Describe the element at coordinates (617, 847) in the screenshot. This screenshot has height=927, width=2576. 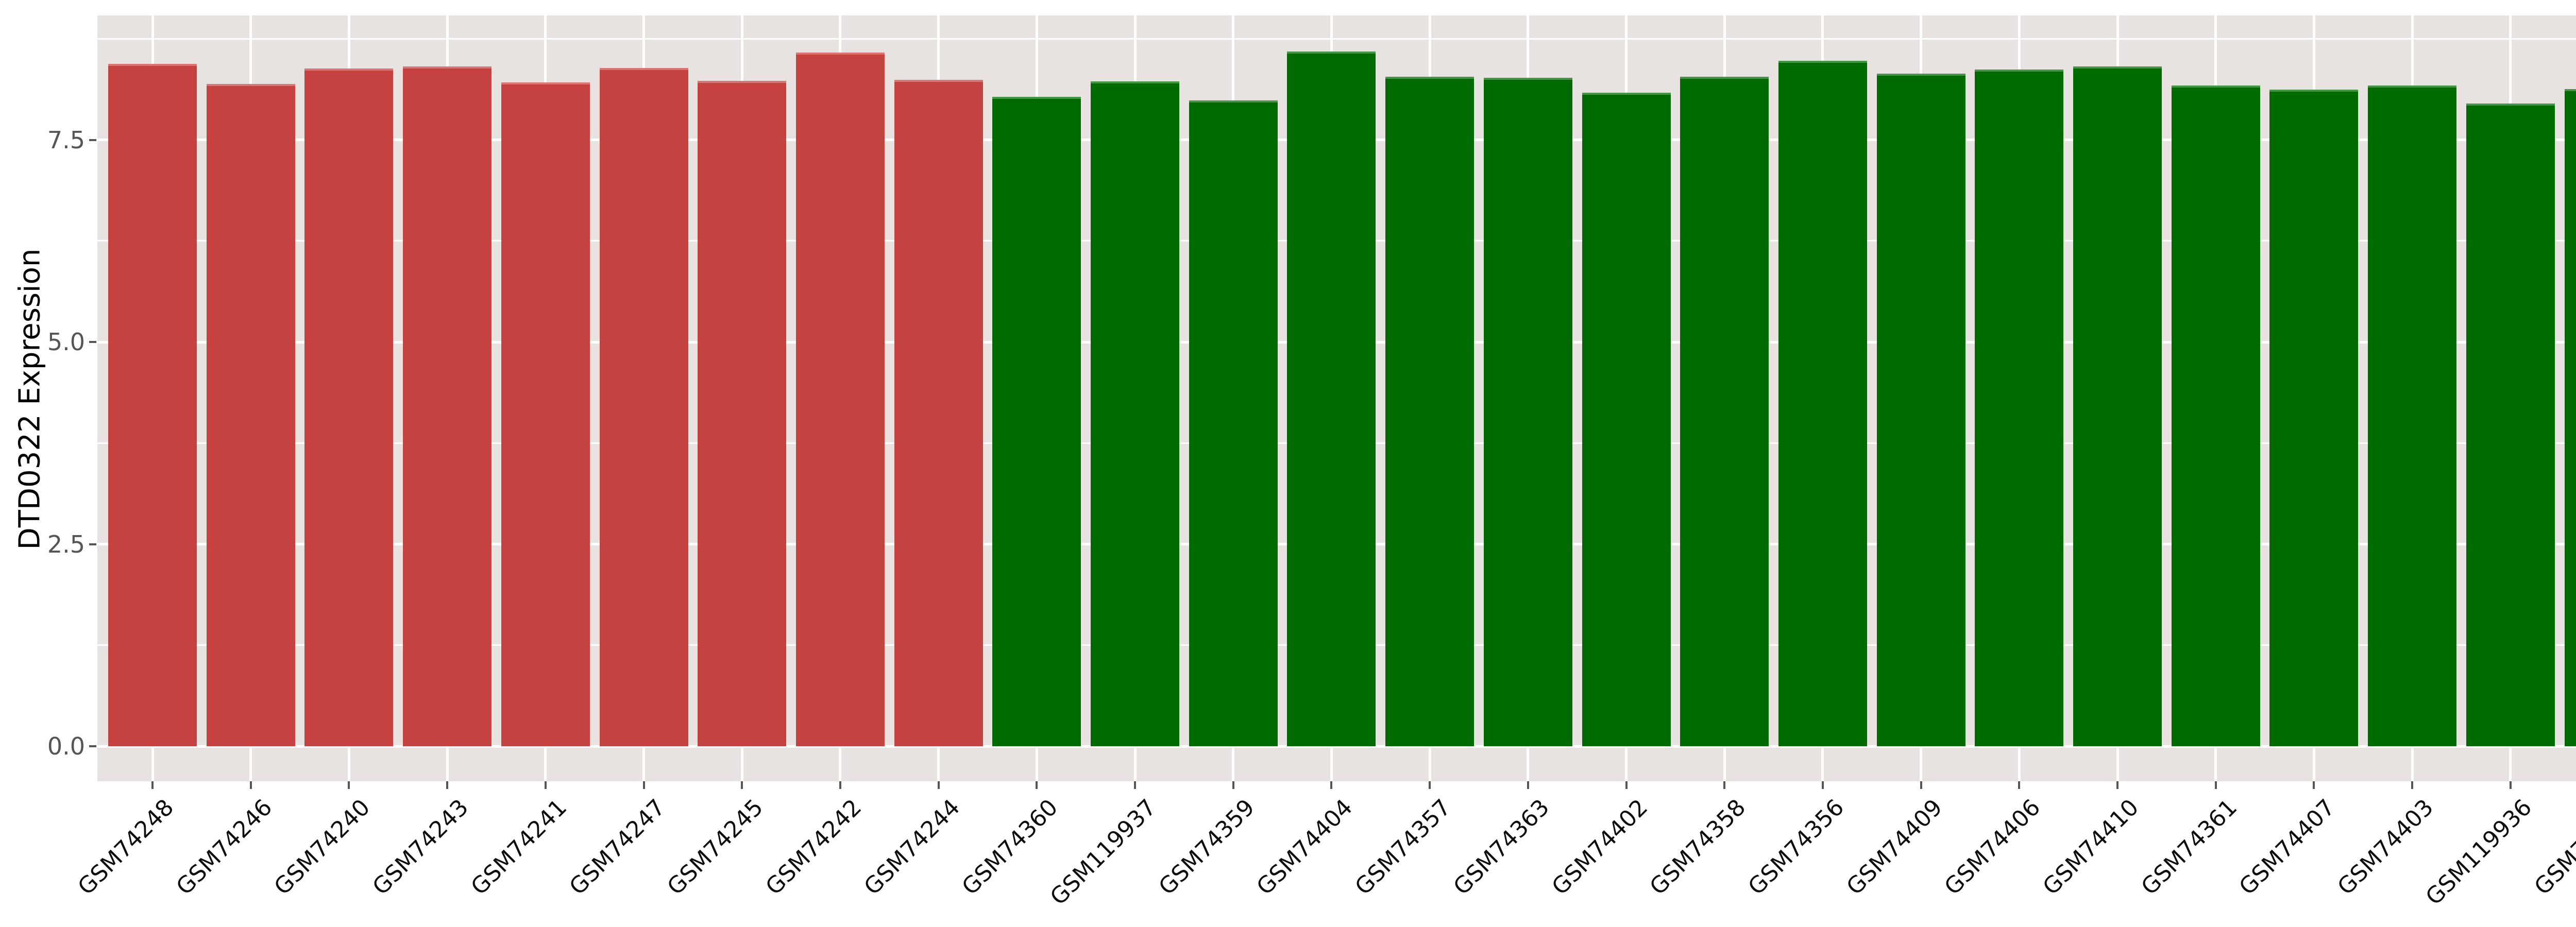
I see `x-tick-label: GSM74247` at that location.